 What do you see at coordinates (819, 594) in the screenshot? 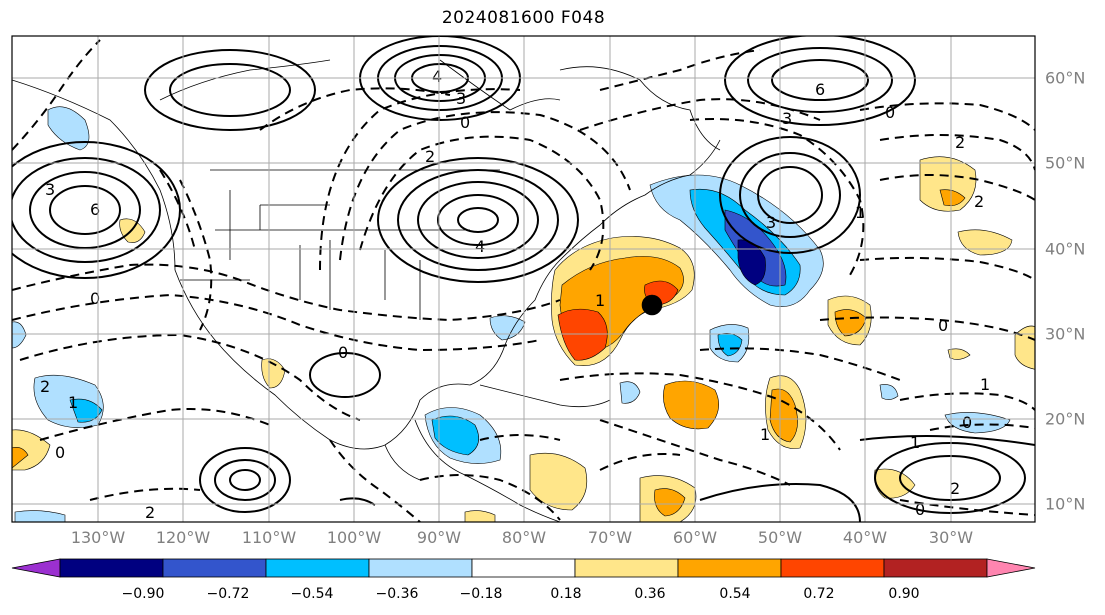
I see `colorbar-tick-label: 0.72` at bounding box center [819, 594].